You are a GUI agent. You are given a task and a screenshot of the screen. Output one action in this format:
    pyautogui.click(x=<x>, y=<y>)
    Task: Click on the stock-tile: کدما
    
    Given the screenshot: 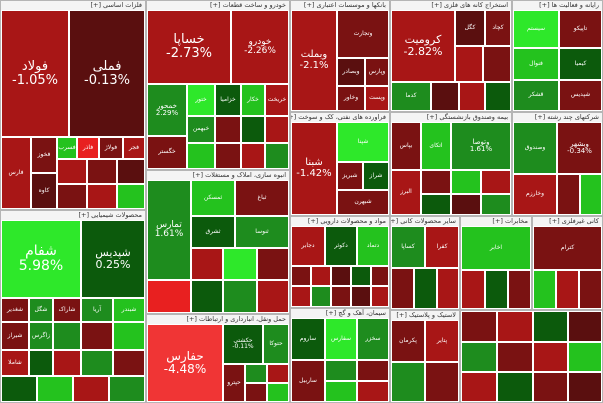 What is the action you would take?
    pyautogui.click(x=411, y=96)
    